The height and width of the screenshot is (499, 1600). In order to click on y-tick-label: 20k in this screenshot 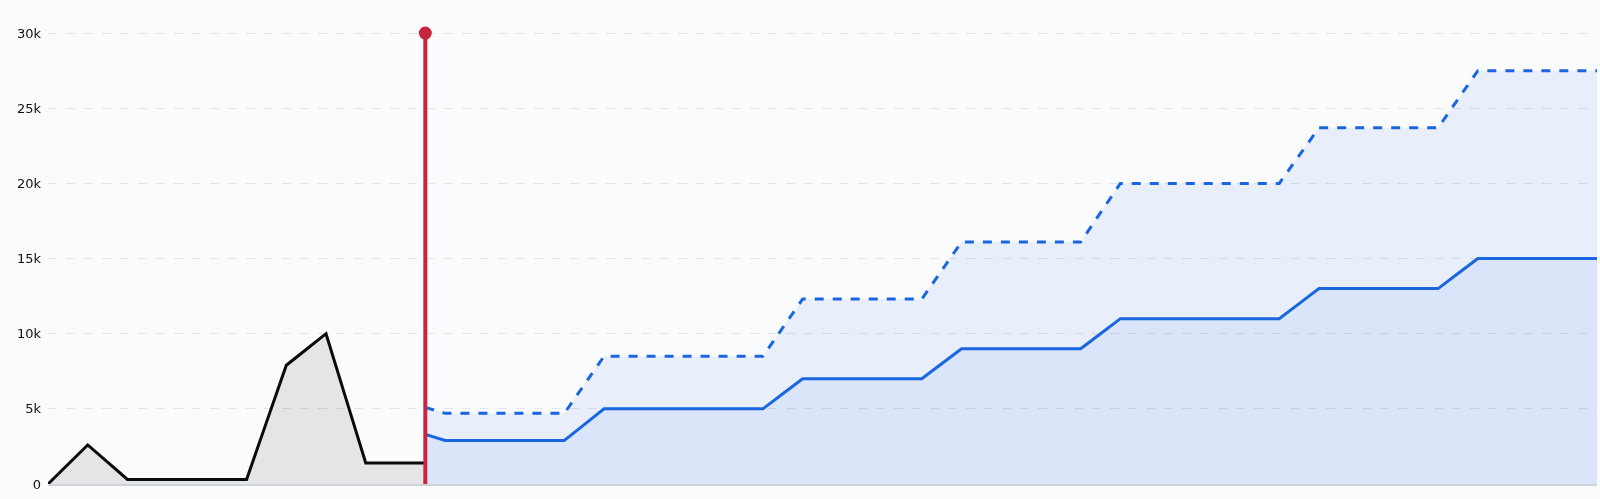, I will do `click(29, 183)`.